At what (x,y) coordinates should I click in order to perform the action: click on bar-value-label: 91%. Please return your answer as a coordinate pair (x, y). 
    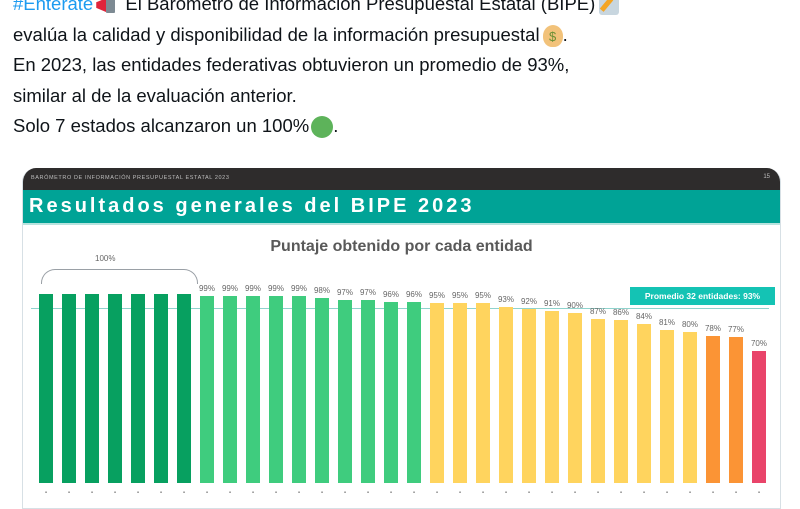
    Looking at the image, I should click on (551, 303).